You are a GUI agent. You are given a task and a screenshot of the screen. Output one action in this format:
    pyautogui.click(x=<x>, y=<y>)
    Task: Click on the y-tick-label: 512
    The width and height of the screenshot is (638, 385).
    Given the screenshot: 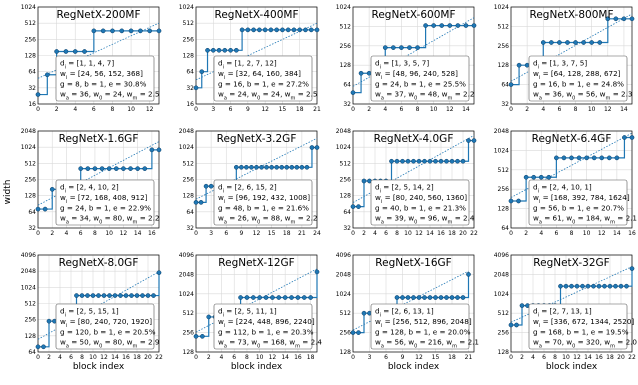 What is the action you would take?
    pyautogui.click(x=31, y=23)
    